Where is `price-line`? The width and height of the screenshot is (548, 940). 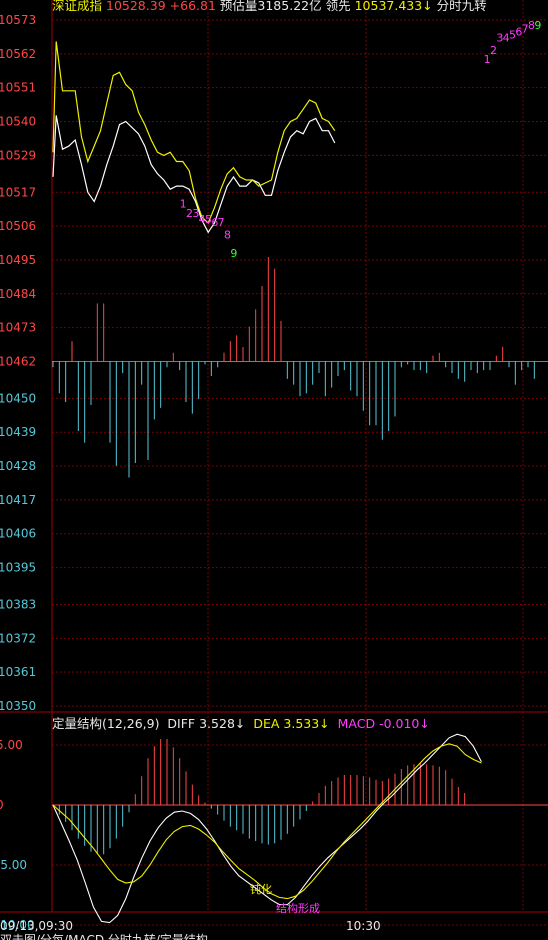
price-line is located at coordinates (194, 174).